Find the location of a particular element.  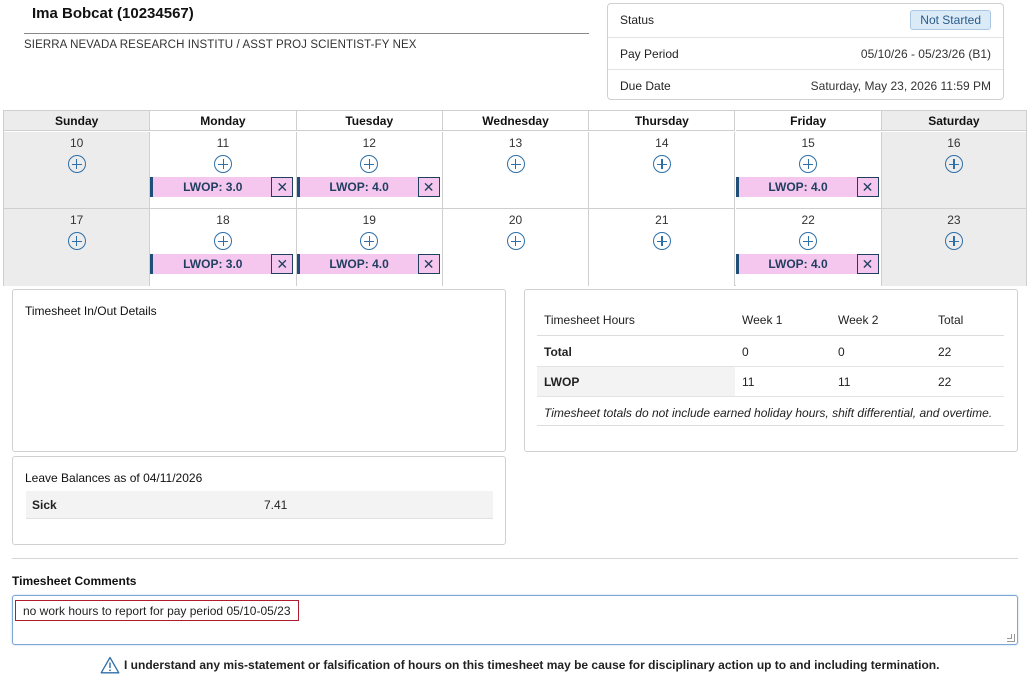

inout-title: Timesheet In/Out Details is located at coordinates (91, 311).